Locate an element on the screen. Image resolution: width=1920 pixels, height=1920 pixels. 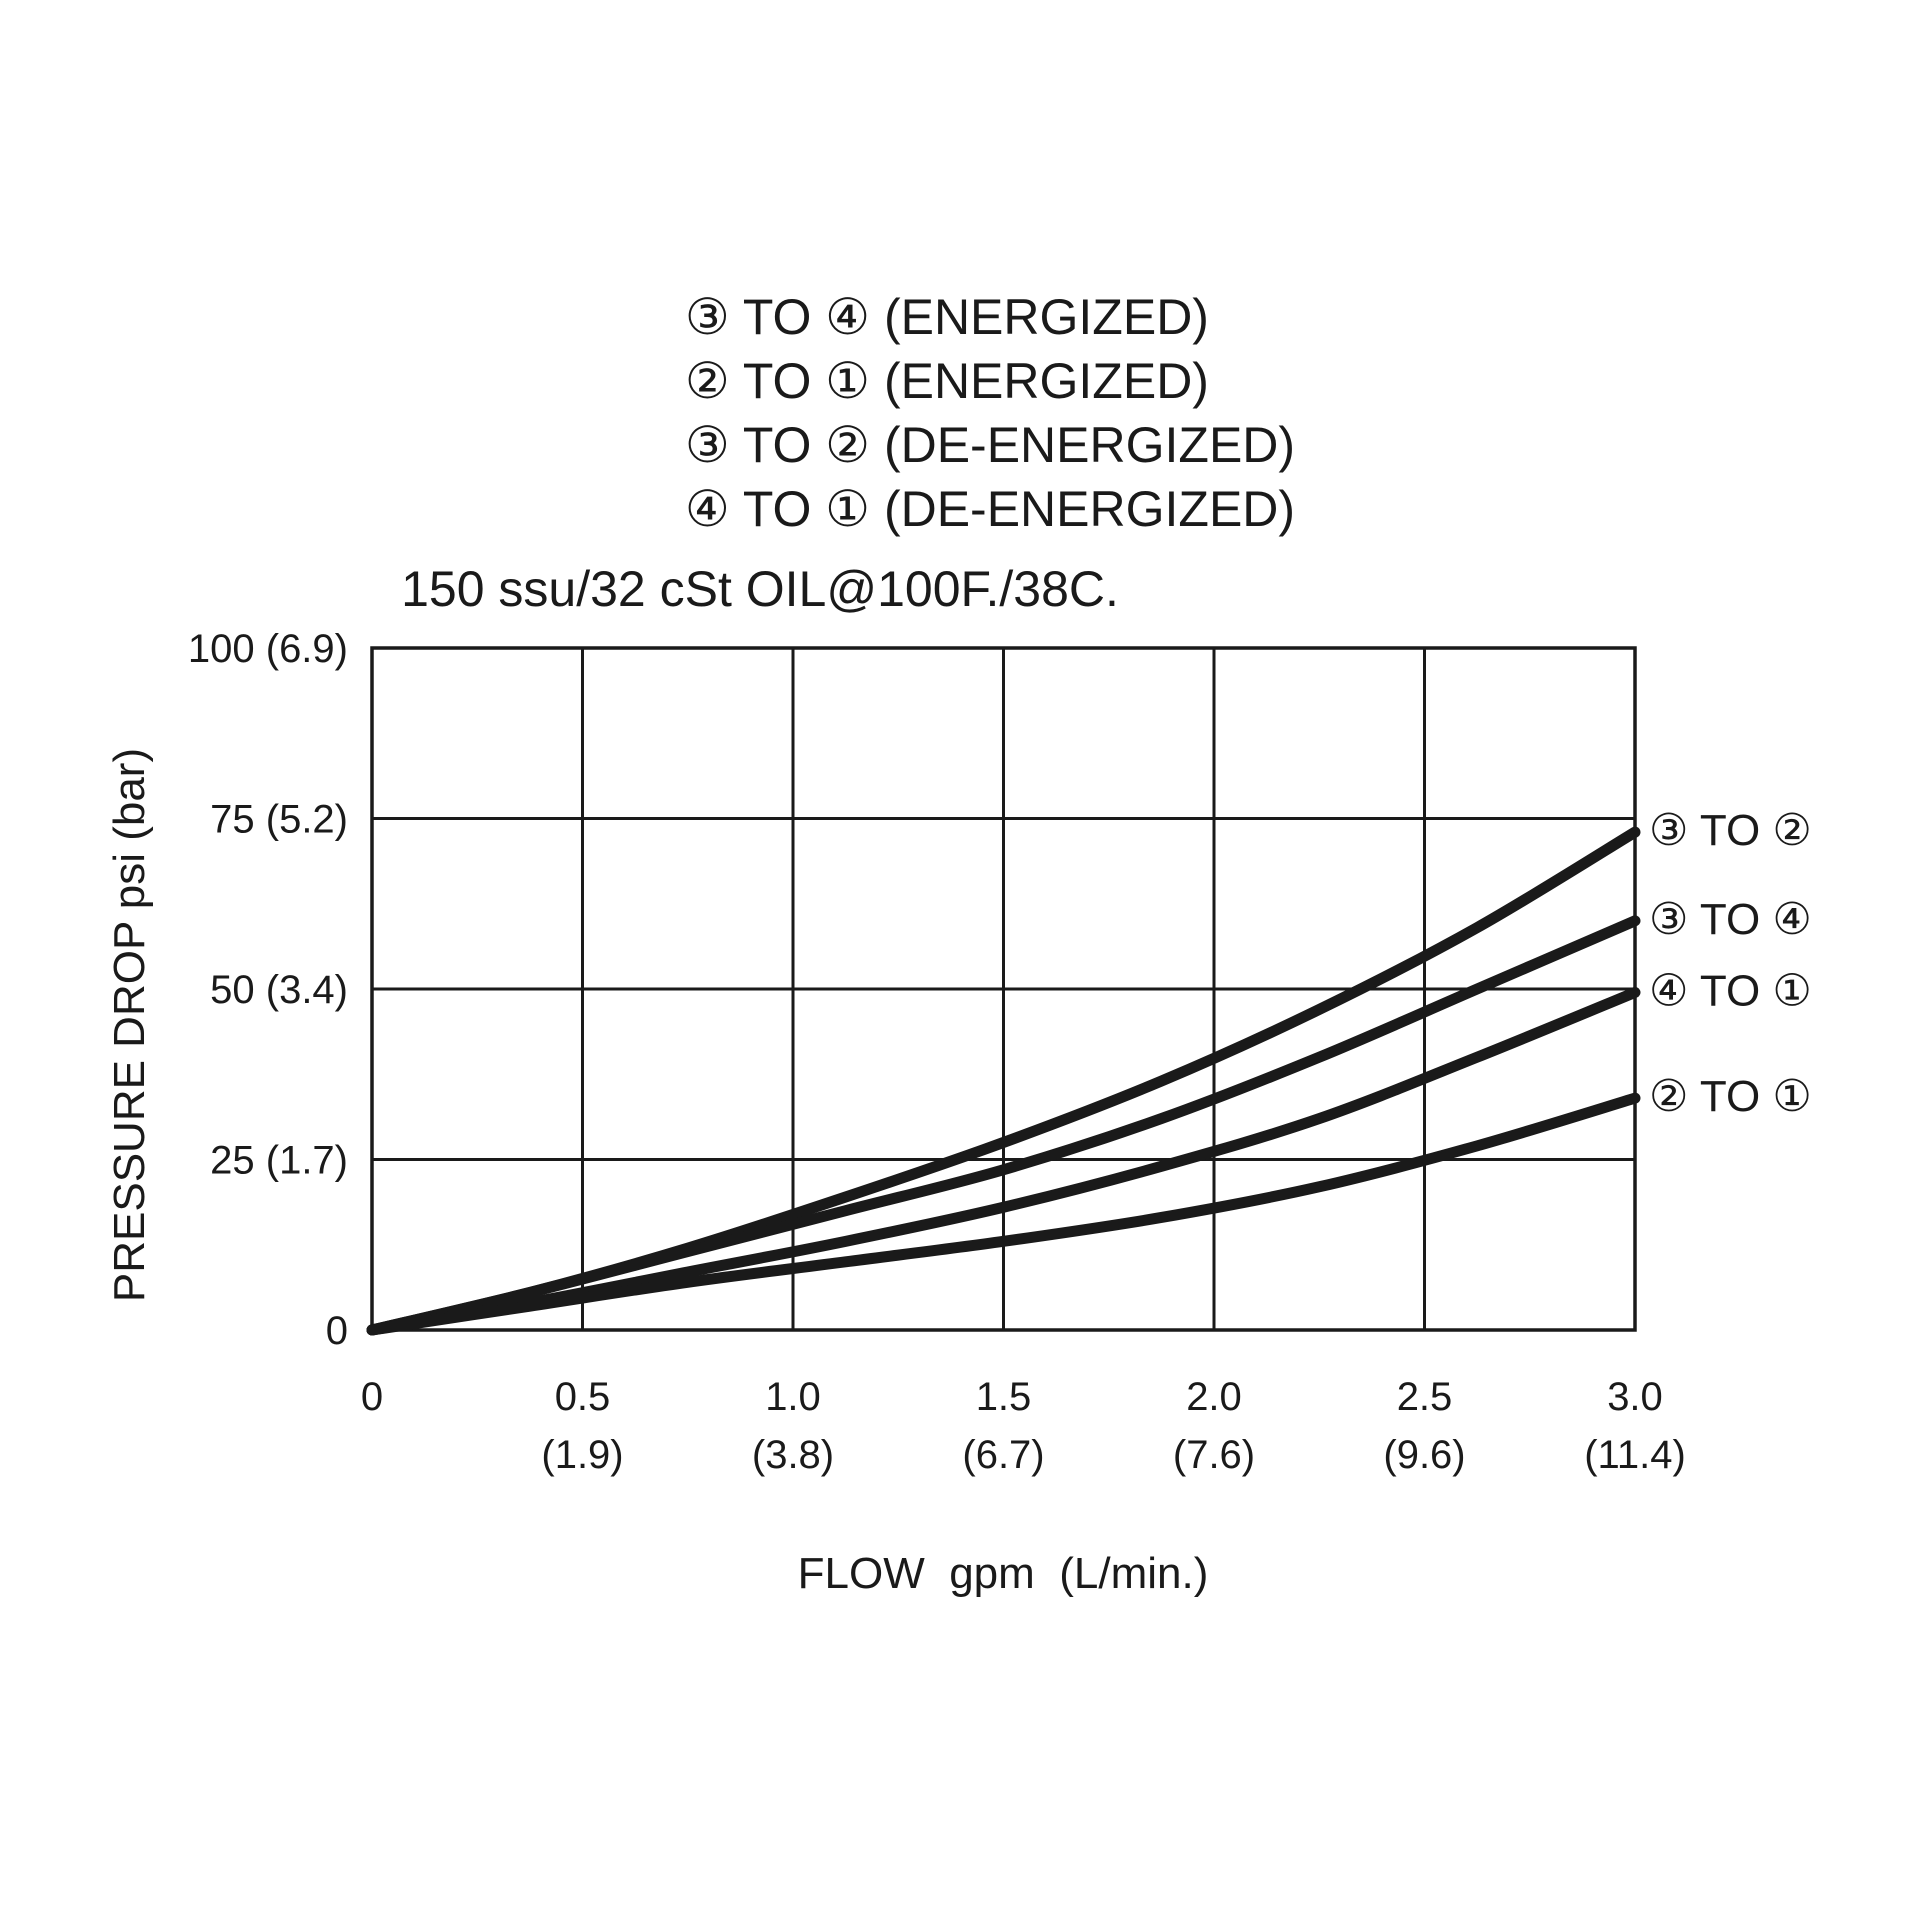
chart-subtitle: 150 ssu/32 cSt OIL@100F./38C. is located at coordinates (760, 589).